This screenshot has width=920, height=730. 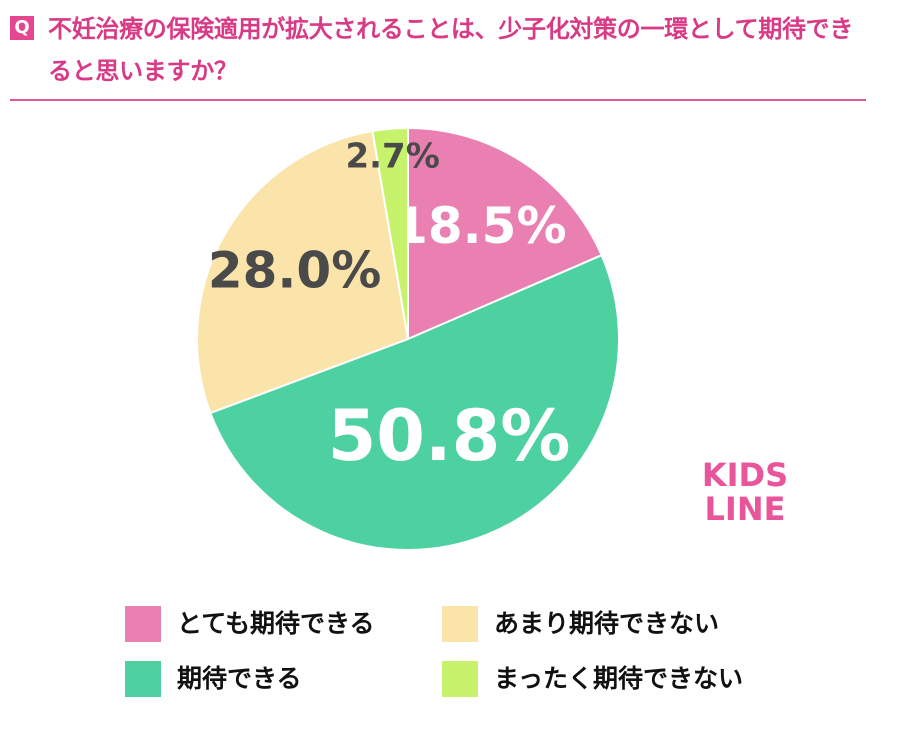 I want to click on value-label: 50.8%, so click(x=449, y=436).